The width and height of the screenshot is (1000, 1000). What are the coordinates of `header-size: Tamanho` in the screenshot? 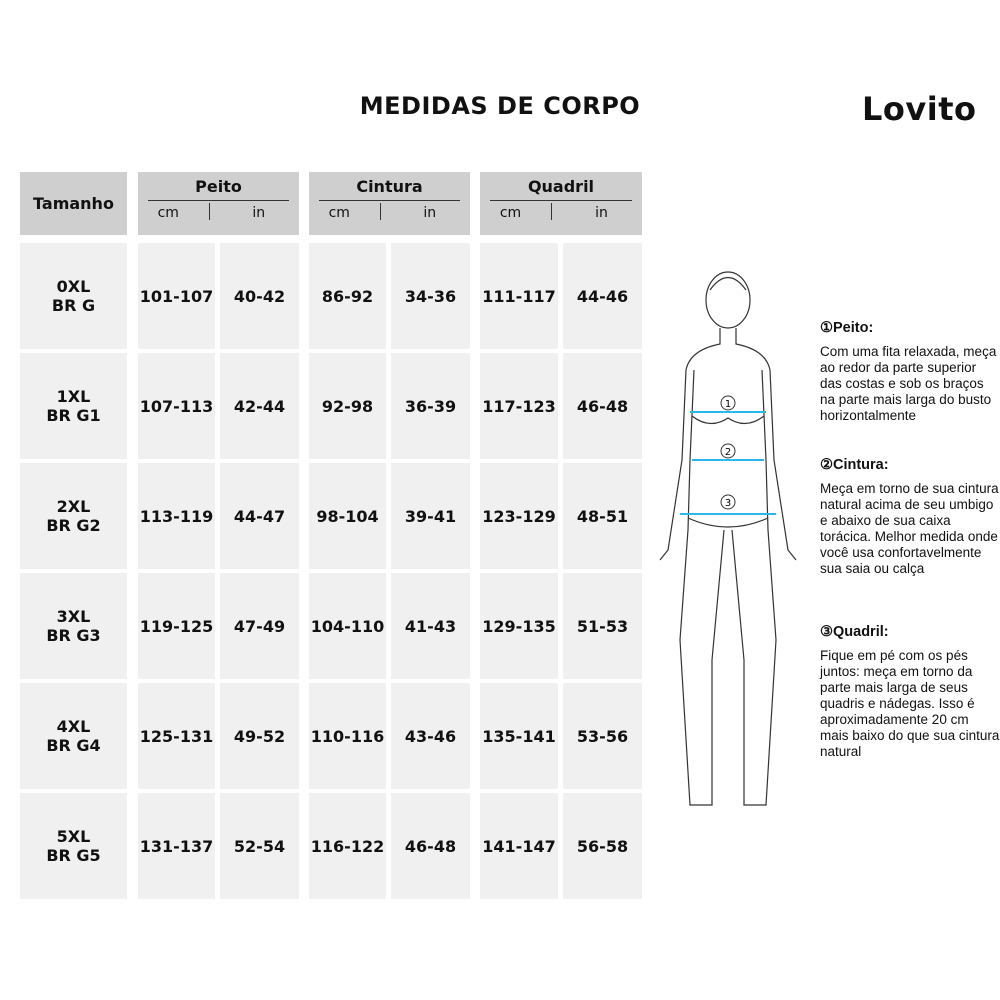 It's located at (73, 203).